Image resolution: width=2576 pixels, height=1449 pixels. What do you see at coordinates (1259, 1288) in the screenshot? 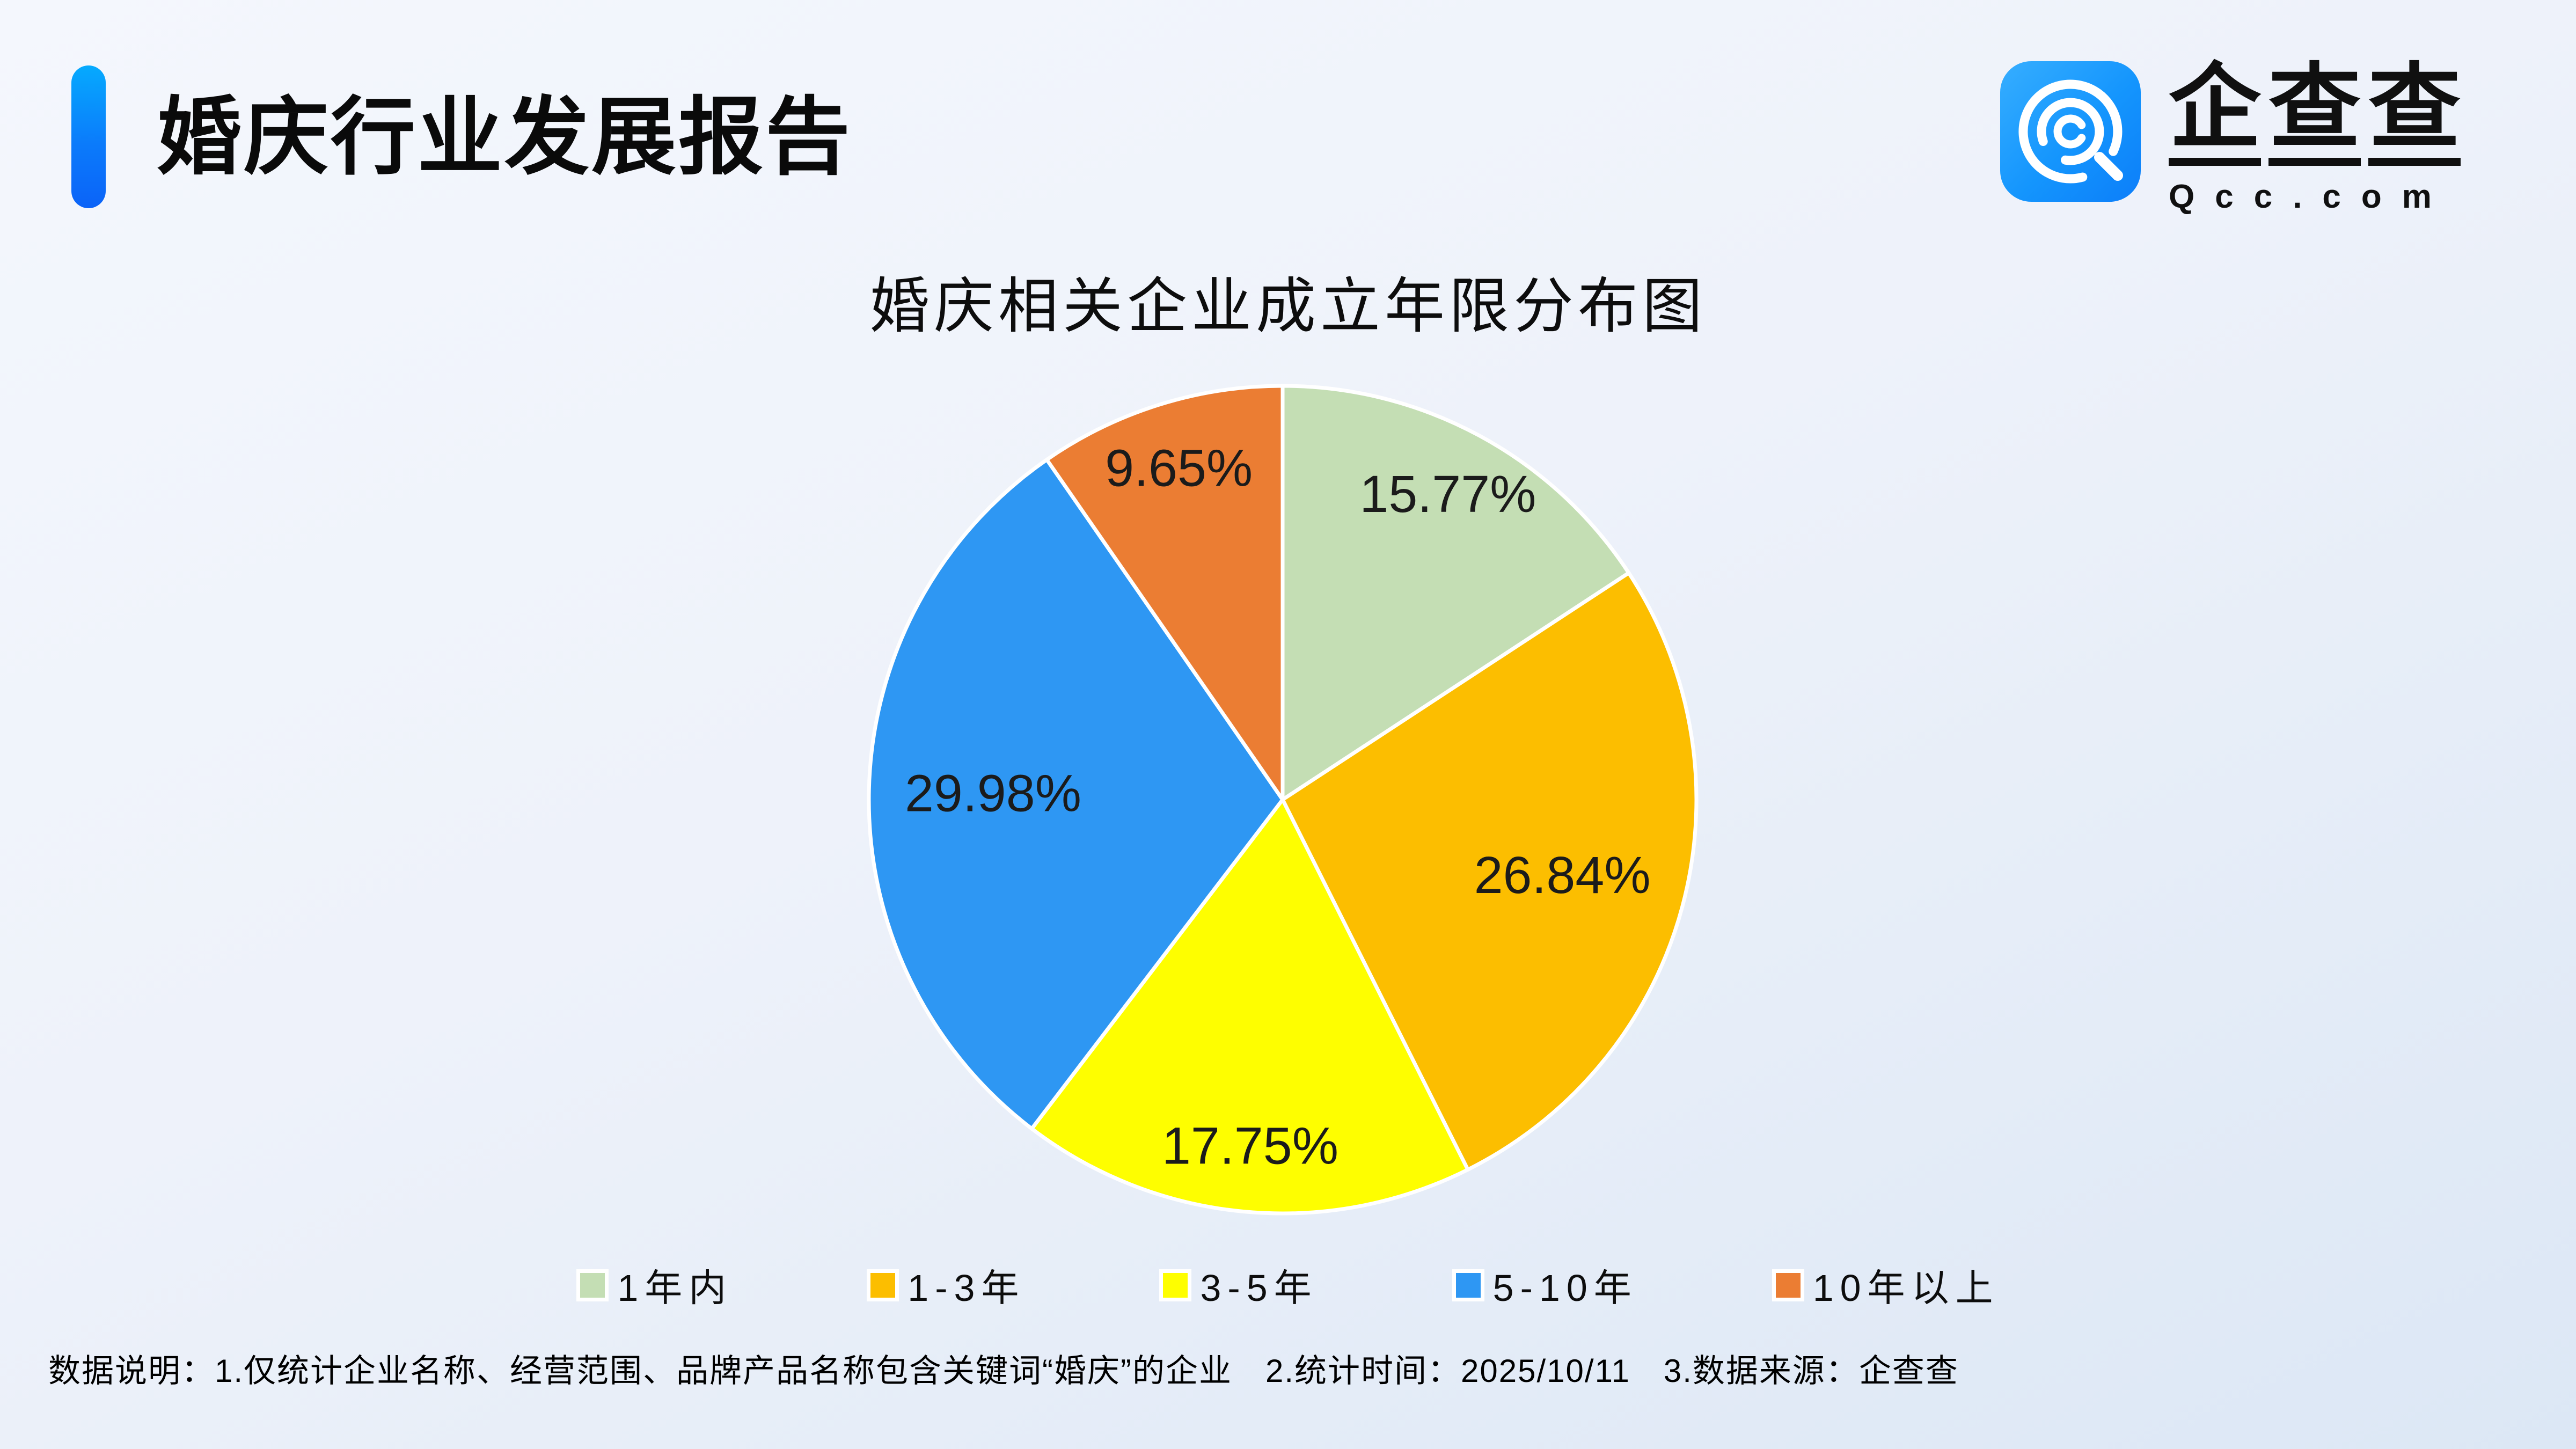
I see `legend-label: 3-5年` at bounding box center [1259, 1288].